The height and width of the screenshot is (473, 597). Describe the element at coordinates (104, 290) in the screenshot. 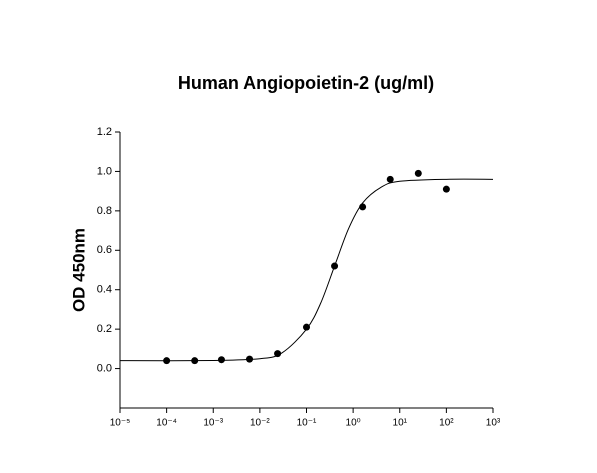

I see `y-tick-label: 0.4` at that location.